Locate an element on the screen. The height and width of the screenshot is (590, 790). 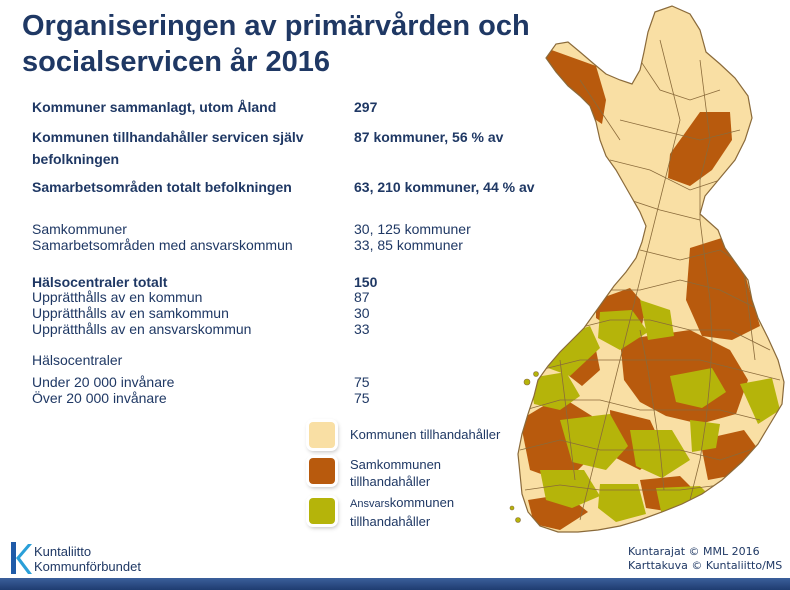
stat-label: Hälsocentraler totalt is located at coordinates (100, 282).